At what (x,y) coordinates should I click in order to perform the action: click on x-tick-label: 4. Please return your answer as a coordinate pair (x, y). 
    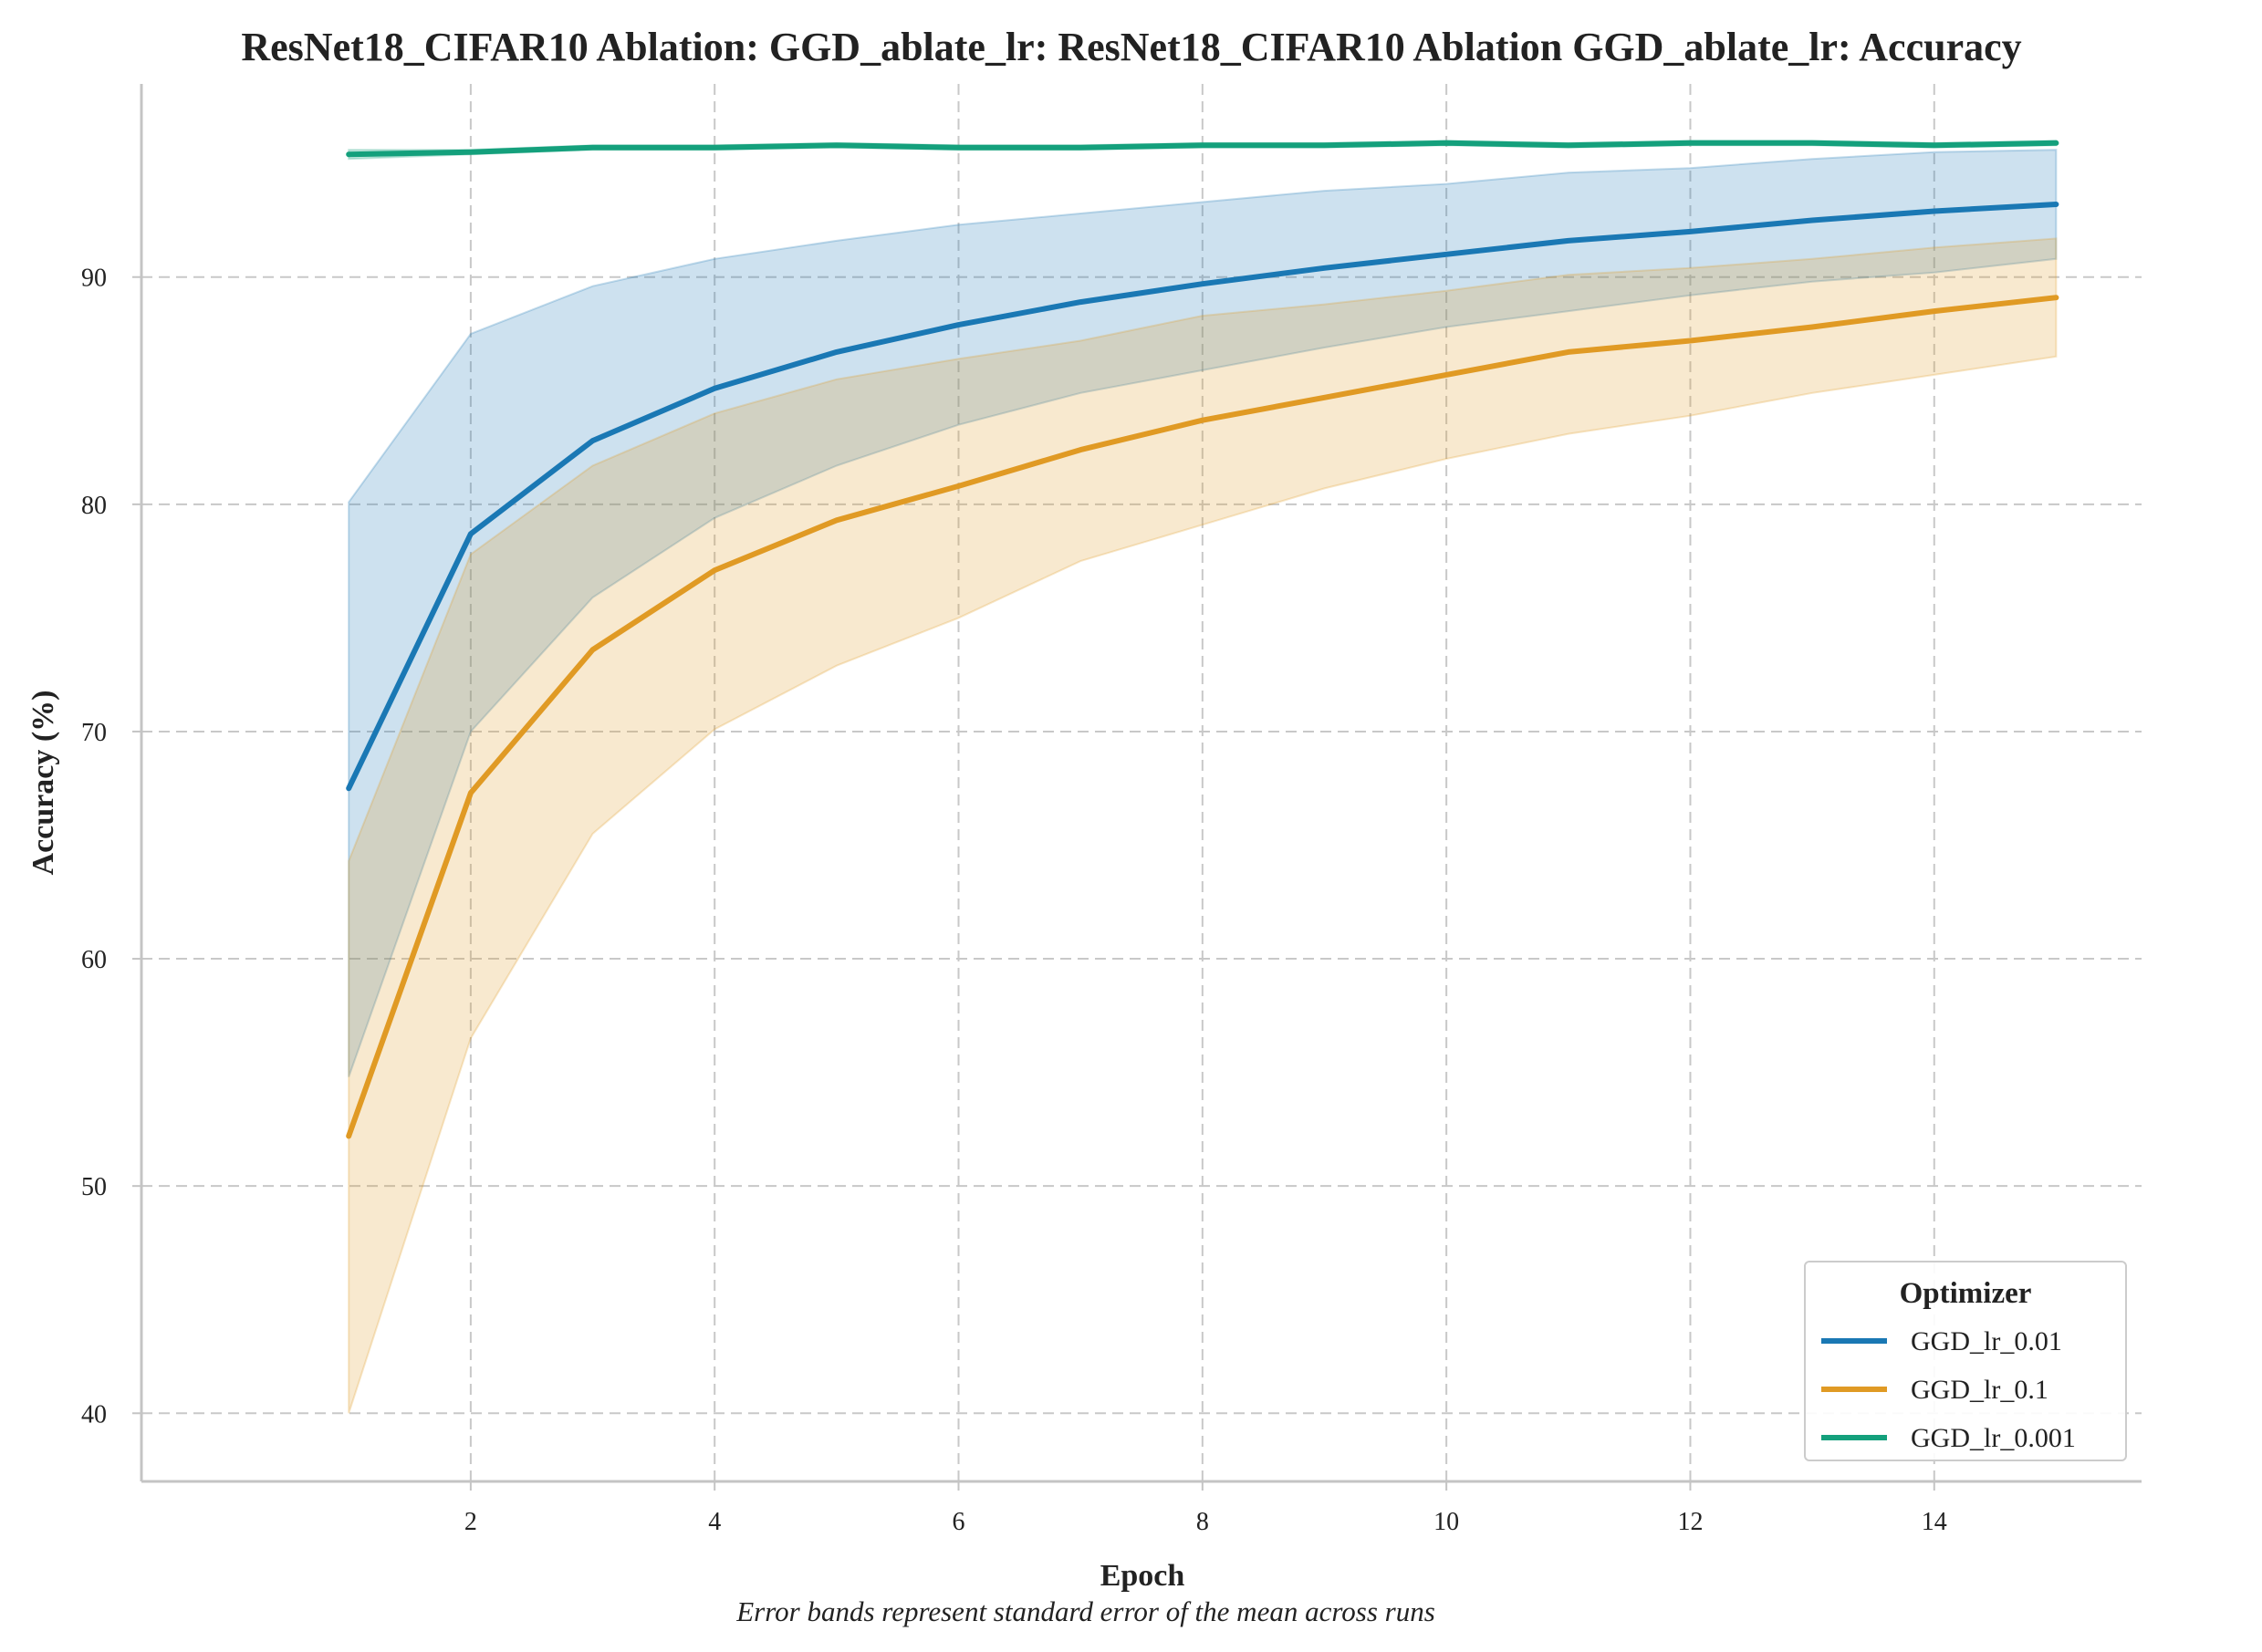
    Looking at the image, I should click on (714, 1522).